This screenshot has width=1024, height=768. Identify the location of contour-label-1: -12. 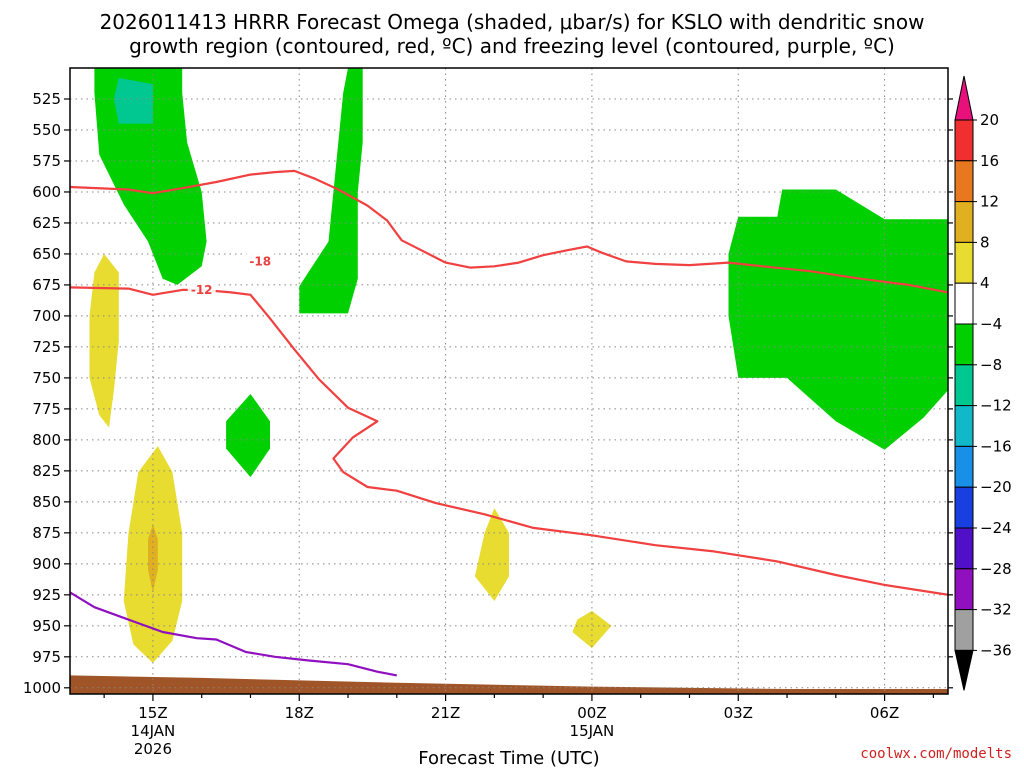
(202, 290).